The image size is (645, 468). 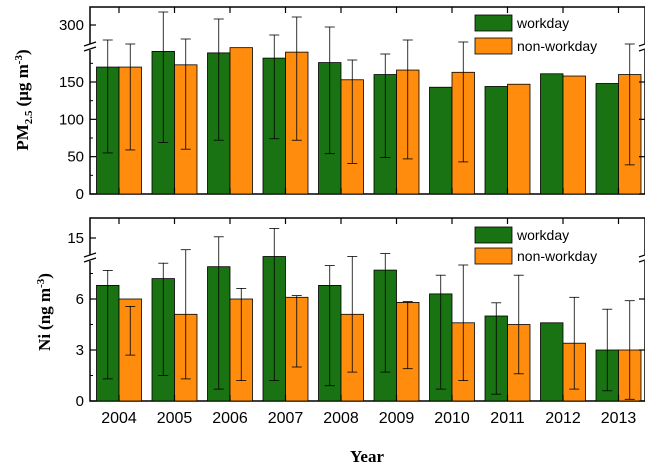 What do you see at coordinates (22, 52) in the screenshot?
I see `pm25-ylabel-close: )` at bounding box center [22, 52].